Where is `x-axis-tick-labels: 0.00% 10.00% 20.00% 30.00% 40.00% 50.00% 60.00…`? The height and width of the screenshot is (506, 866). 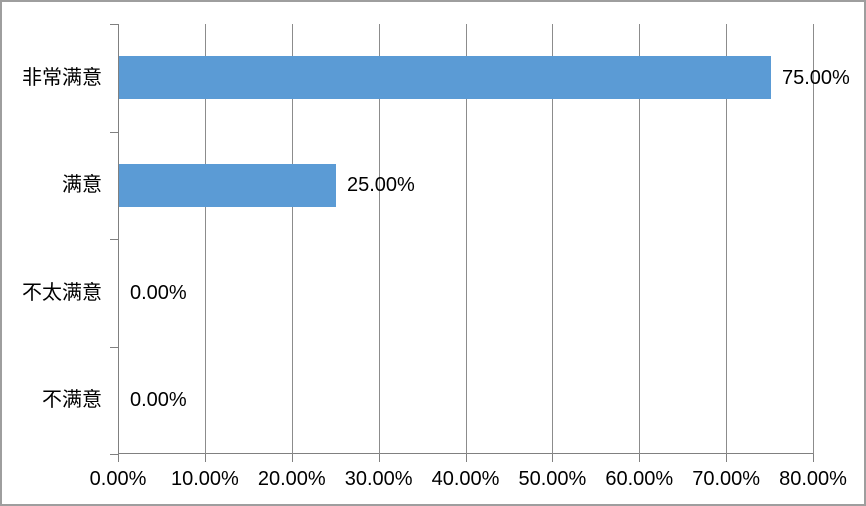 x-axis-tick-labels: 0.00% 10.00% 20.00% 30.00% 40.00% 50.00% 60.00… is located at coordinates (468, 474).